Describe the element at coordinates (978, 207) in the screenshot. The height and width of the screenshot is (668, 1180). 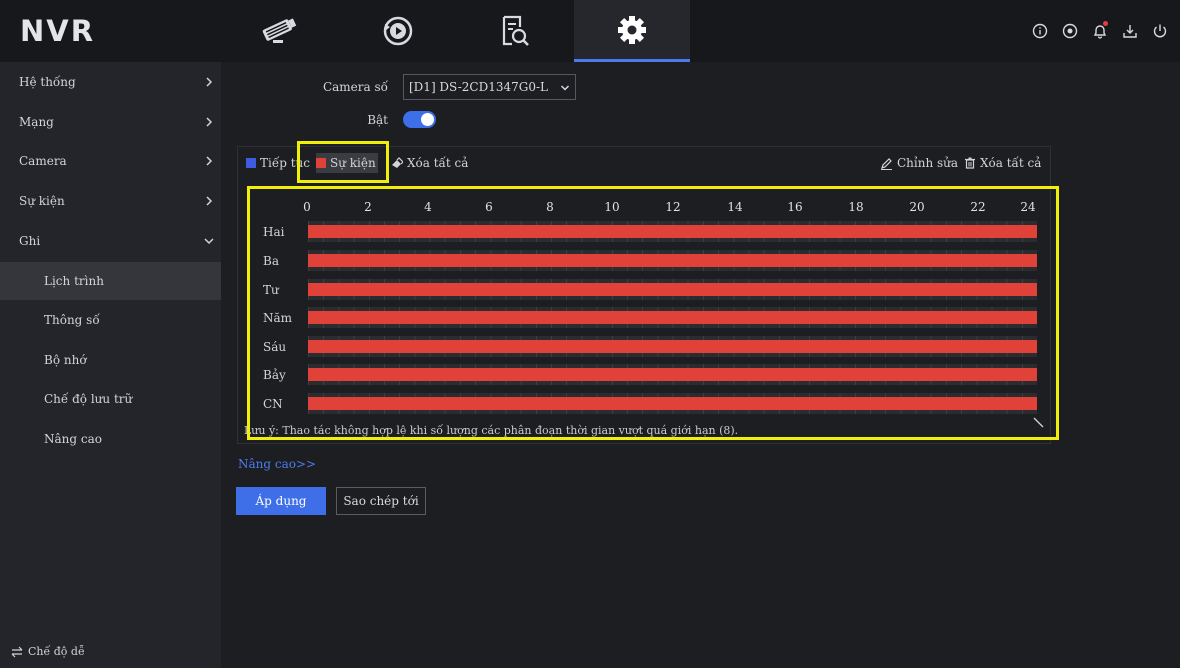
I see `hour-label: 22` at that location.